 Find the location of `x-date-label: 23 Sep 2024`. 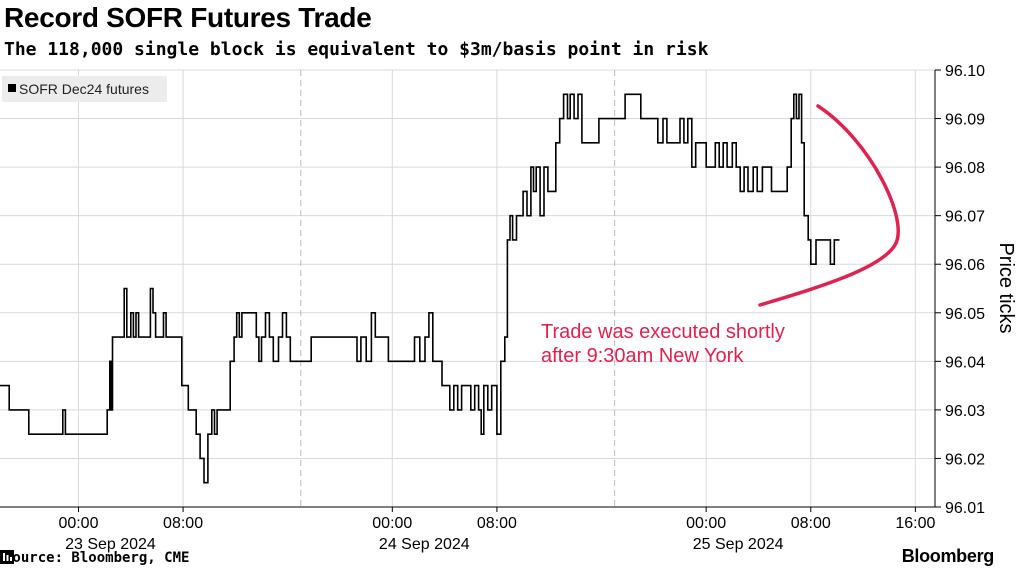

x-date-label: 23 Sep 2024 is located at coordinates (110, 544).